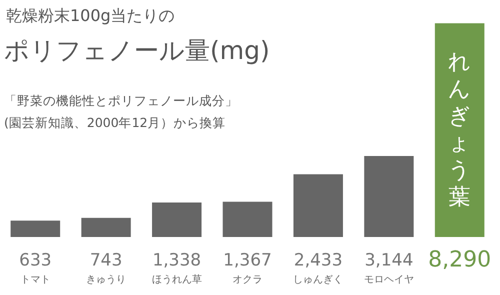 The image size is (500, 295). What do you see at coordinates (318, 260) in the screenshot?
I see `data-label: 2,433` at bounding box center [318, 260].